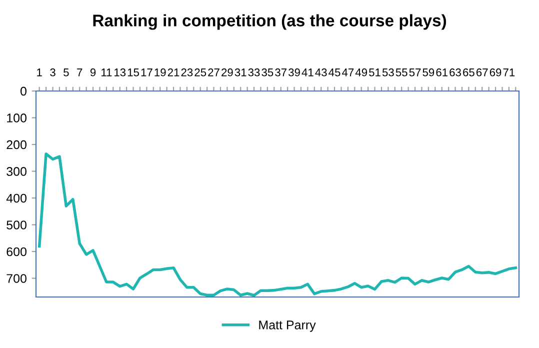 This screenshot has width=539, height=348. What do you see at coordinates (16, 198) in the screenshot?
I see `y-tick-label: 400` at bounding box center [16, 198].